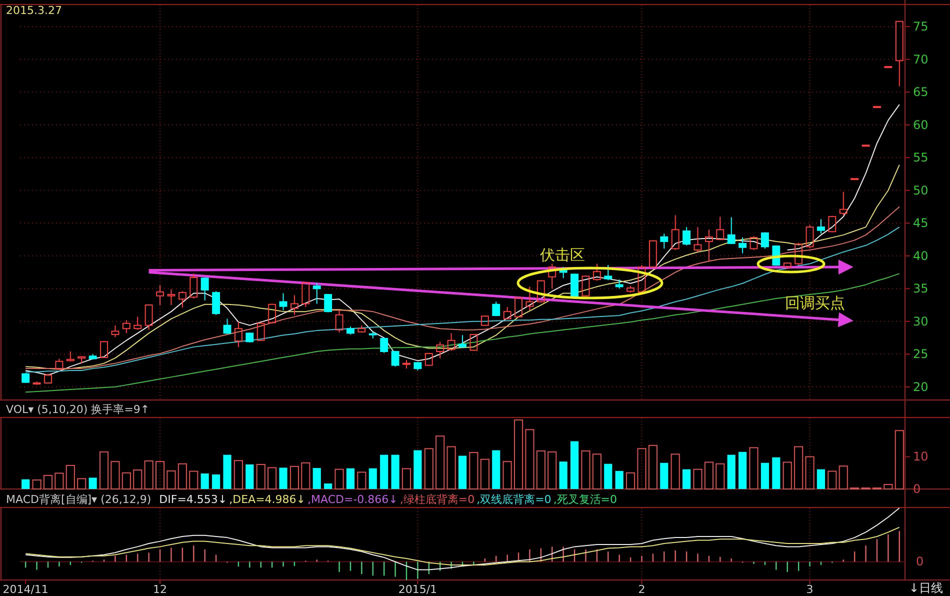  Describe the element at coordinates (920, 255) in the screenshot. I see `y-tick-label: 40` at that location.